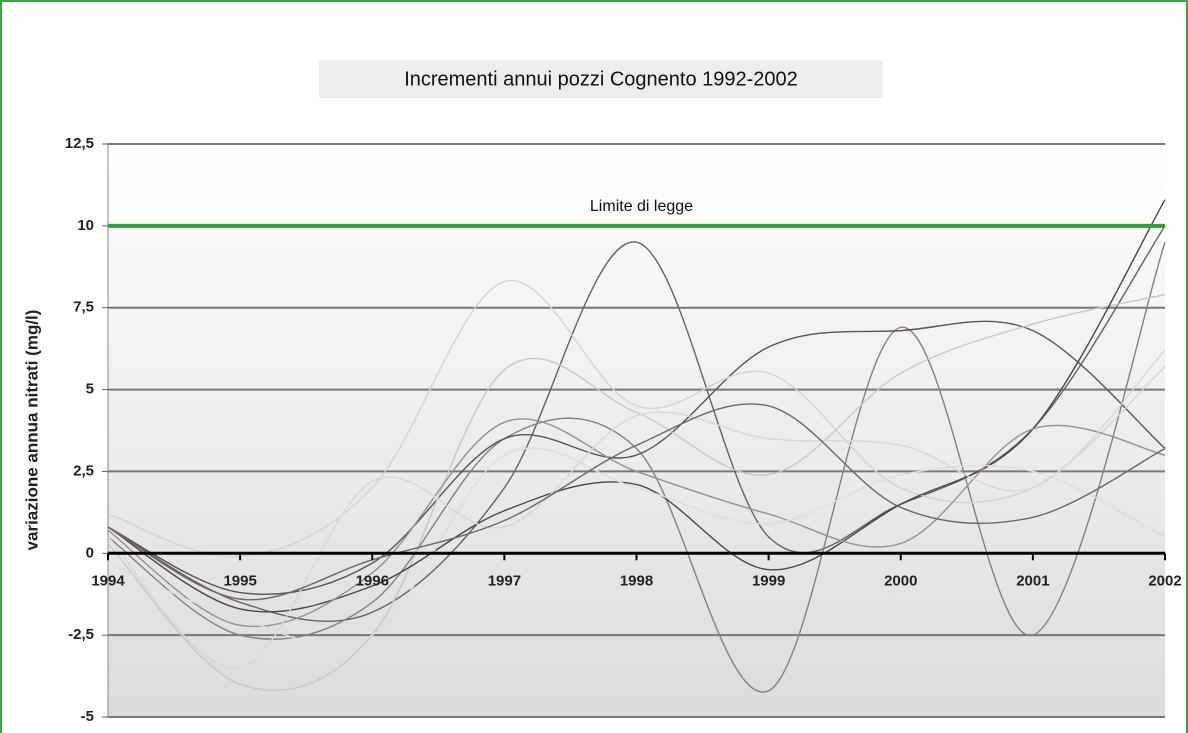 This screenshot has height=733, width=1188. I want to click on x-tick-label: 2002, so click(1164, 580).